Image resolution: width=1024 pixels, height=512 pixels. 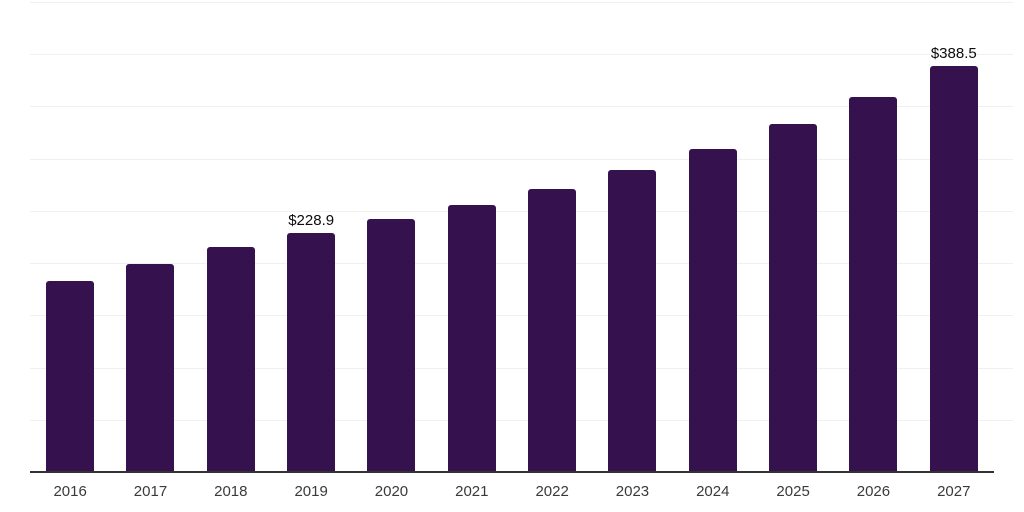 What do you see at coordinates (953, 269) in the screenshot?
I see `bar-2027` at bounding box center [953, 269].